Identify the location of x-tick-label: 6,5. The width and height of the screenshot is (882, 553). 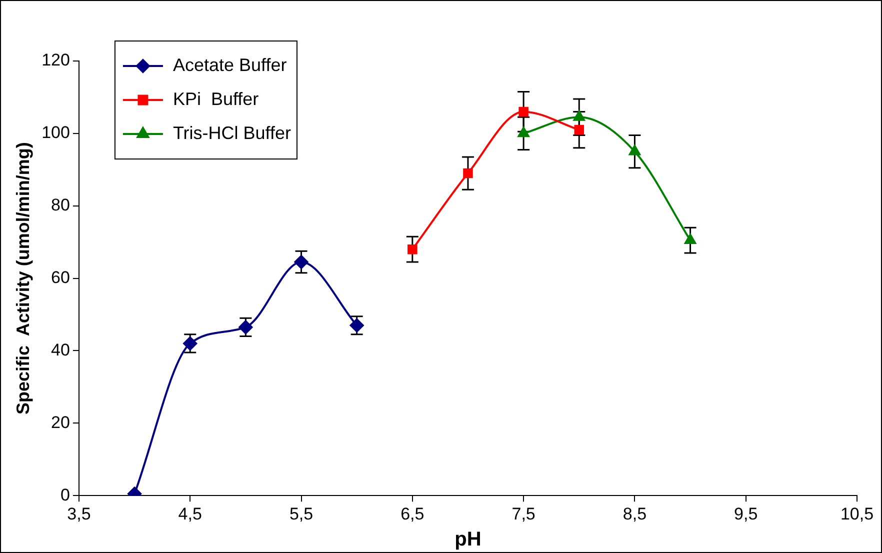
(412, 514).